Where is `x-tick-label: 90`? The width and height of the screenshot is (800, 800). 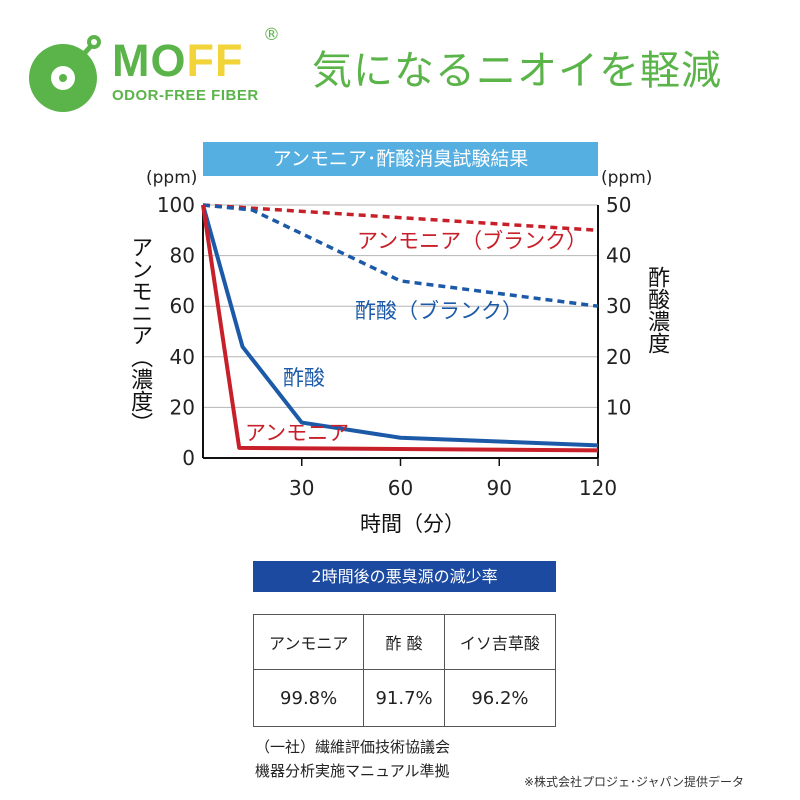 x-tick-label: 90 is located at coordinates (499, 488).